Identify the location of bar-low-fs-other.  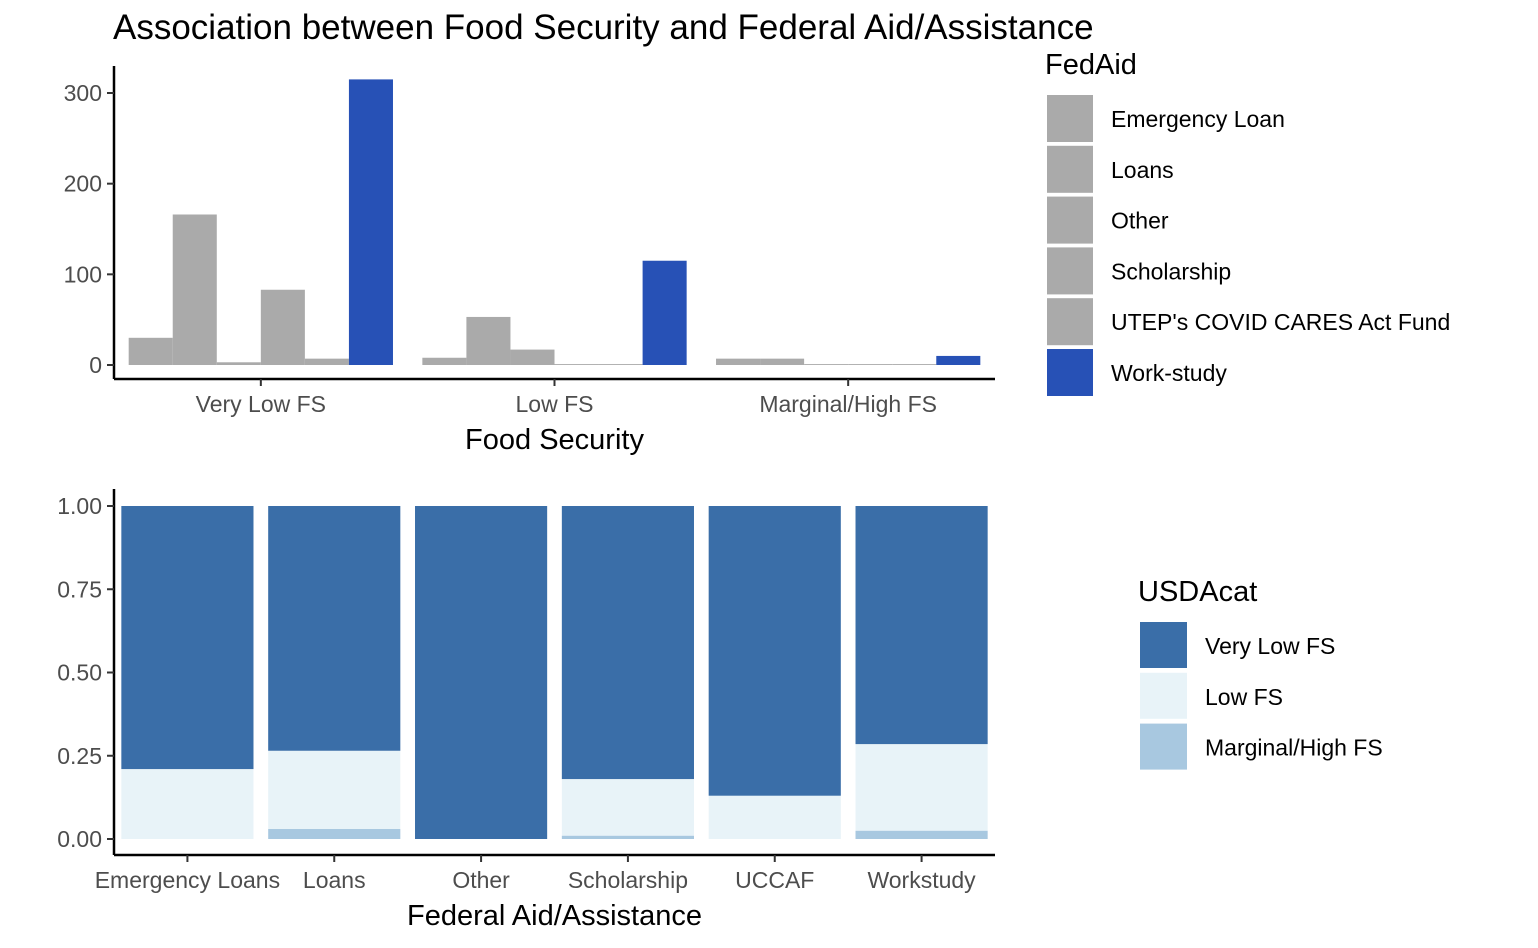
(532, 357).